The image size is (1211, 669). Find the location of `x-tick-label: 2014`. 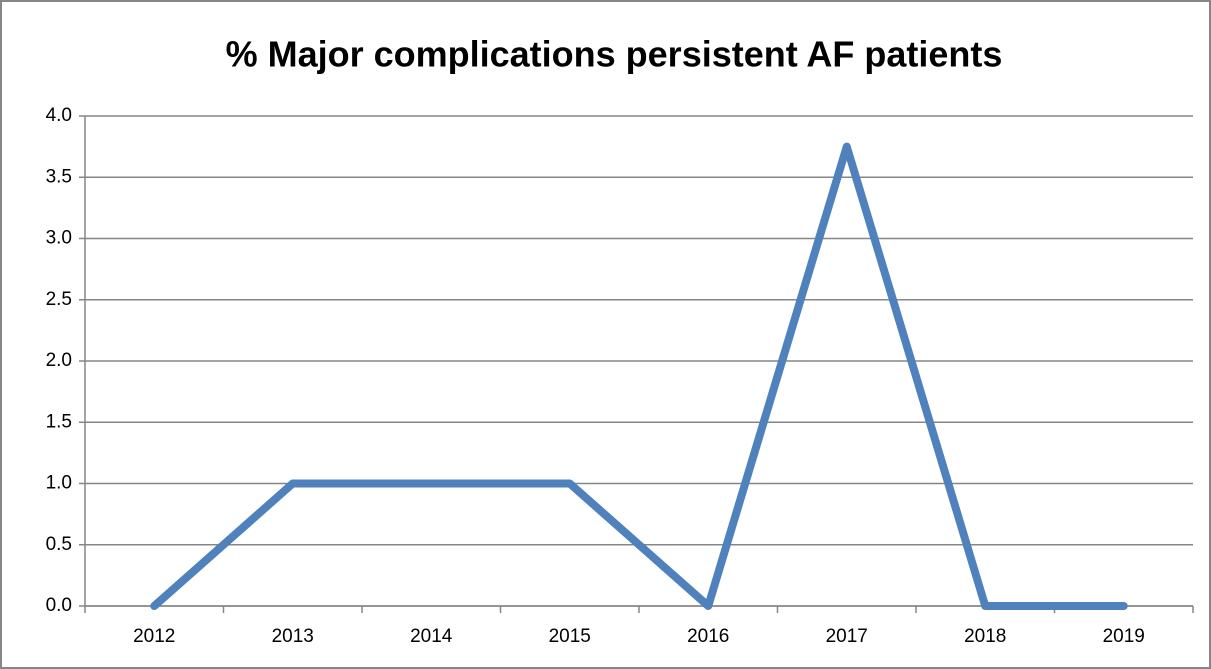

x-tick-label: 2014 is located at coordinates (431, 636).